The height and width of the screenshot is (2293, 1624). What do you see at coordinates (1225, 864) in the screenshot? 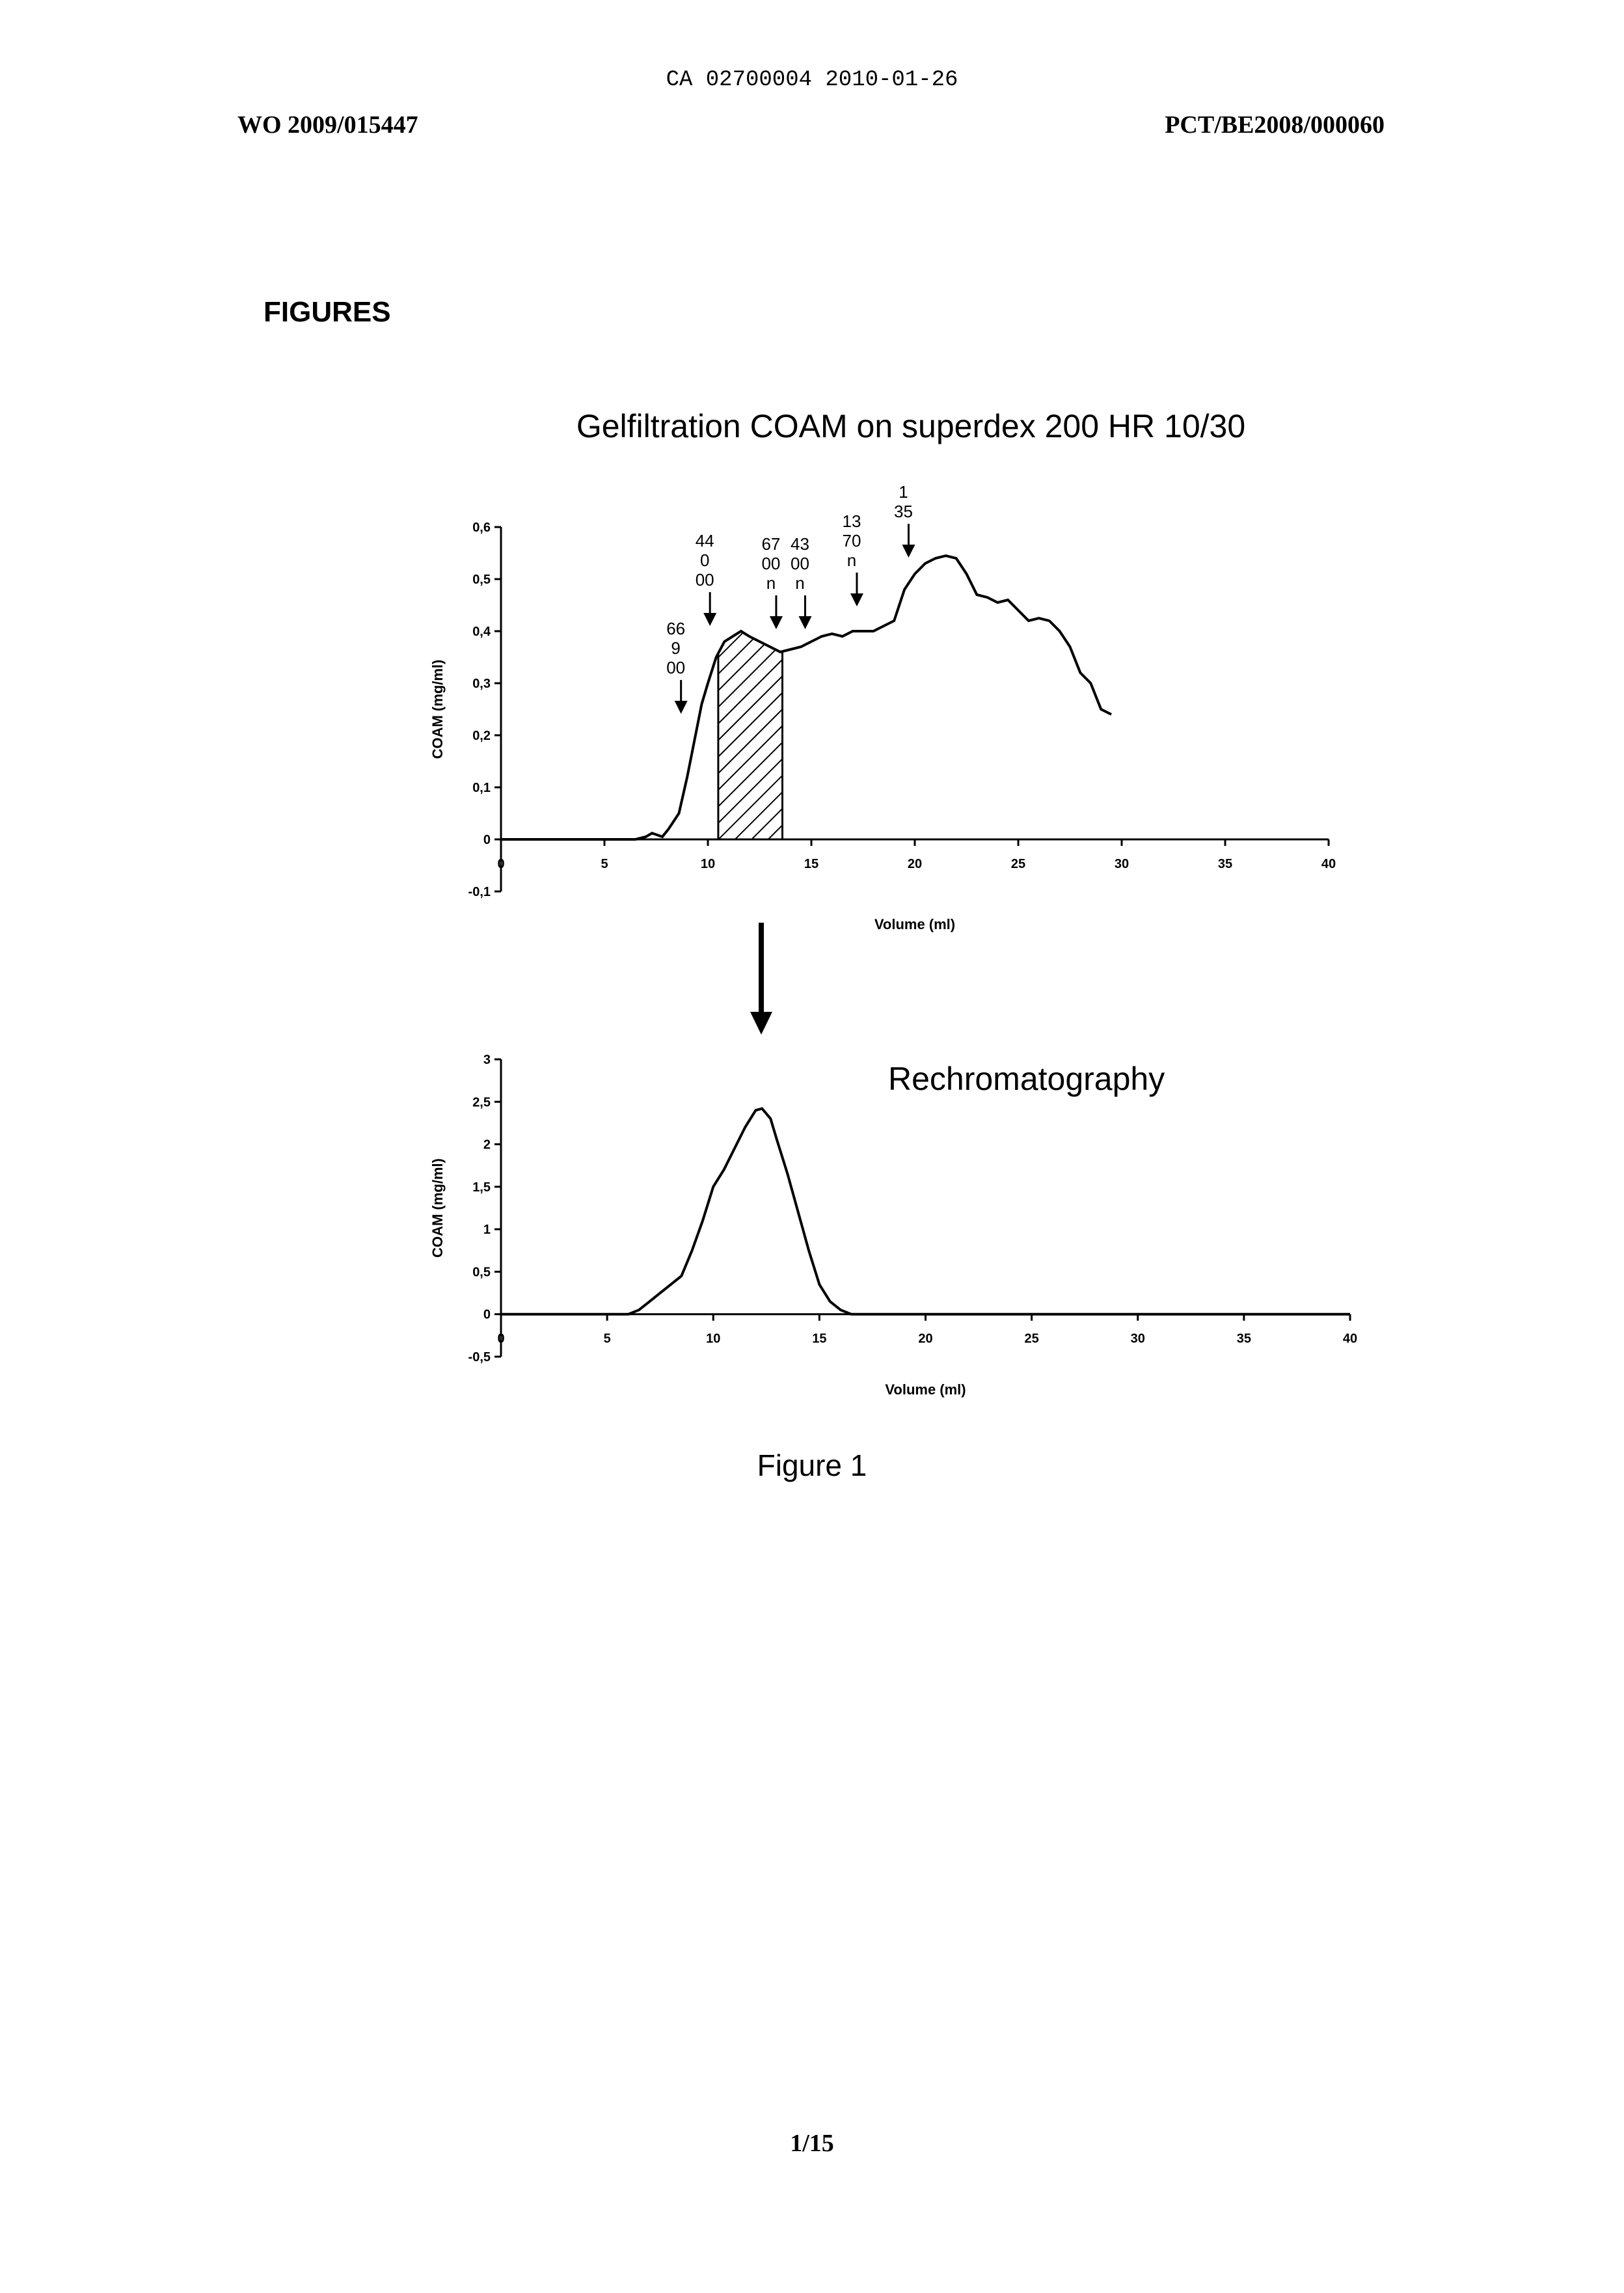
I see `chart1-x-tick-label: 35` at bounding box center [1225, 864].